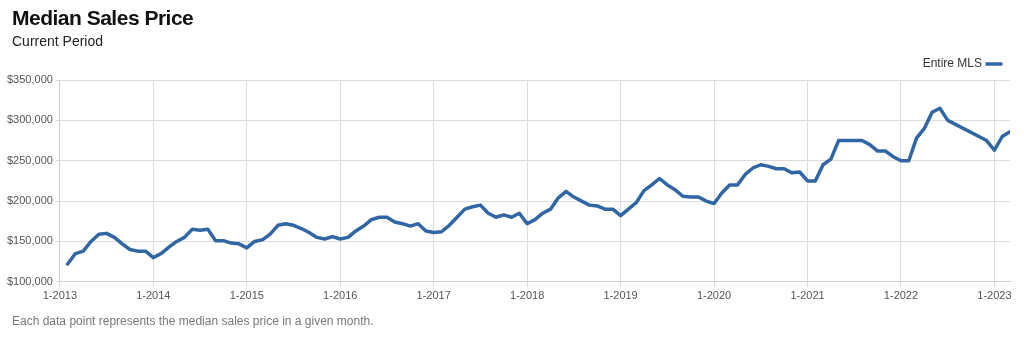 The height and width of the screenshot is (348, 1024). I want to click on legend-label: Entire MLS, so click(952, 63).